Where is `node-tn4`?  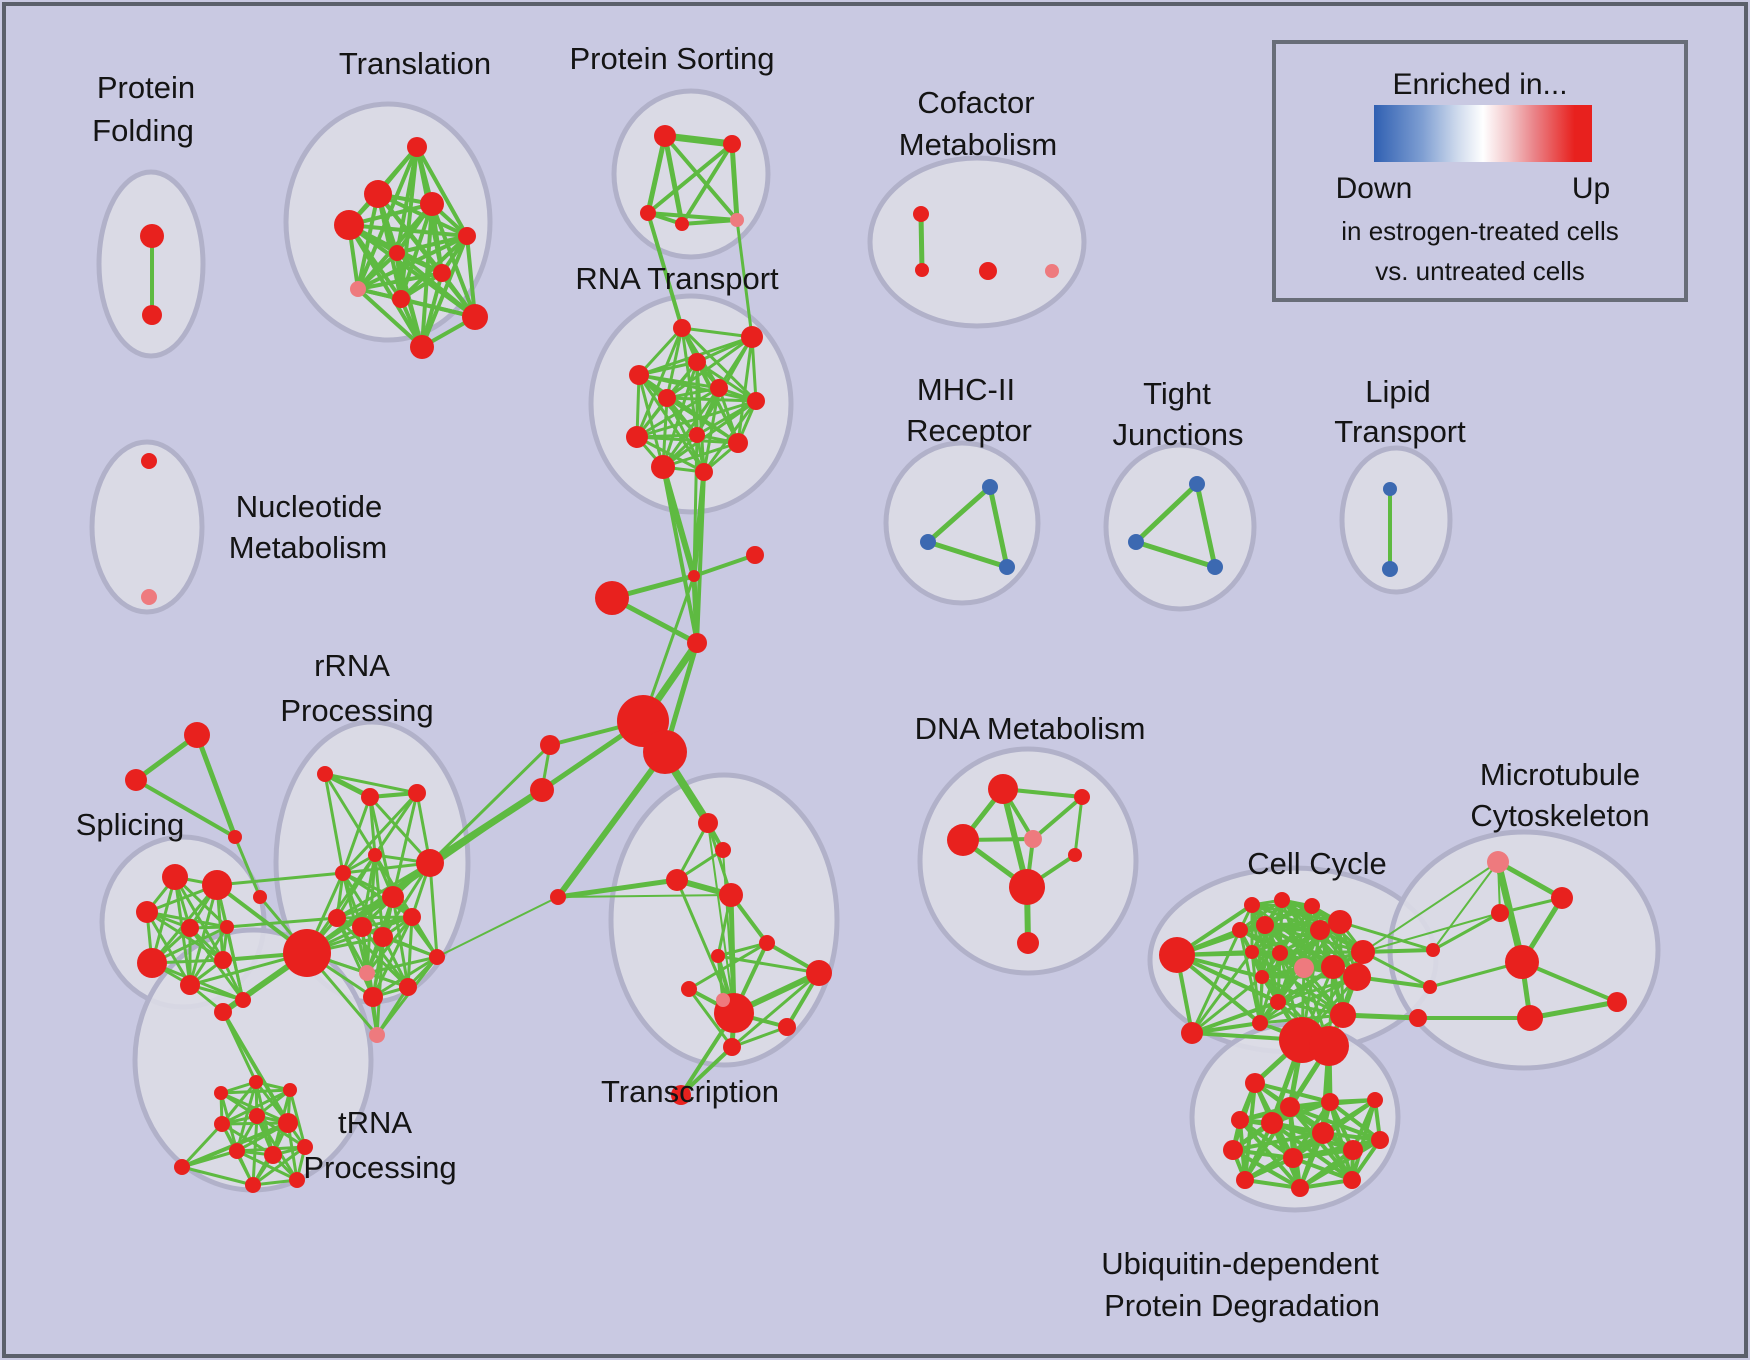
node-tn4 is located at coordinates (221, 1093).